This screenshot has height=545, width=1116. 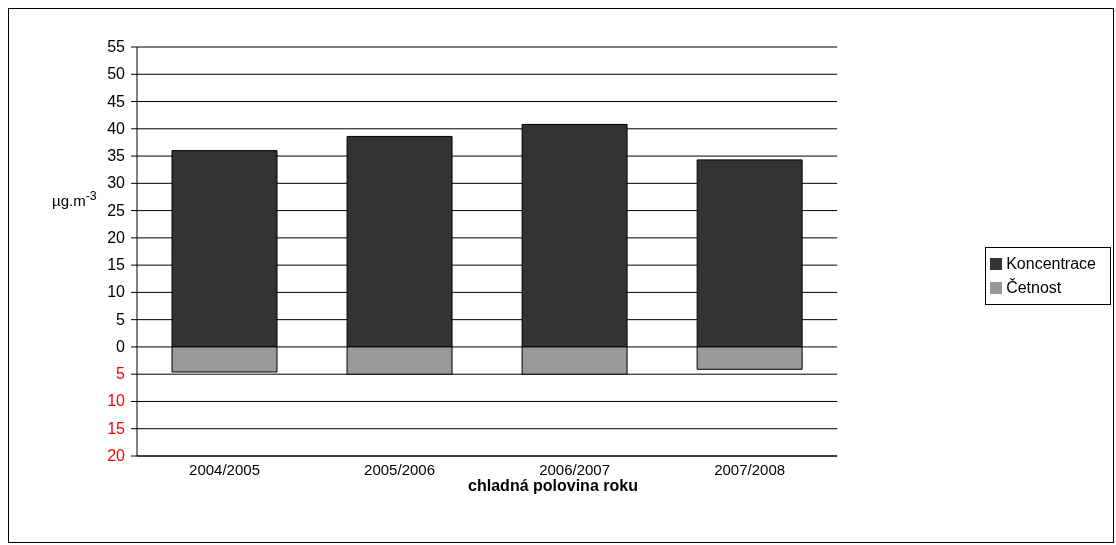 I want to click on legend-label: Četnost, so click(x=1034, y=287).